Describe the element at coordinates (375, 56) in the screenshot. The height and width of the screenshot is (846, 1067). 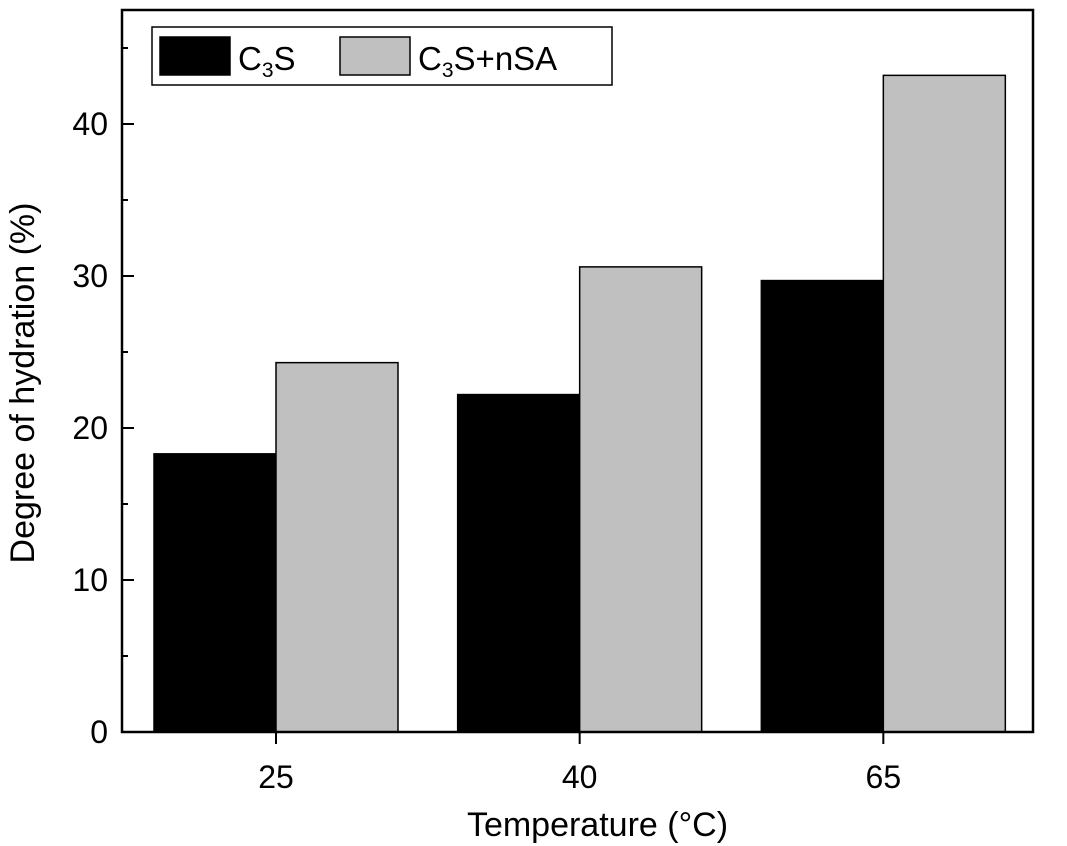
I see `legend-swatch-c3s-nsa` at that location.